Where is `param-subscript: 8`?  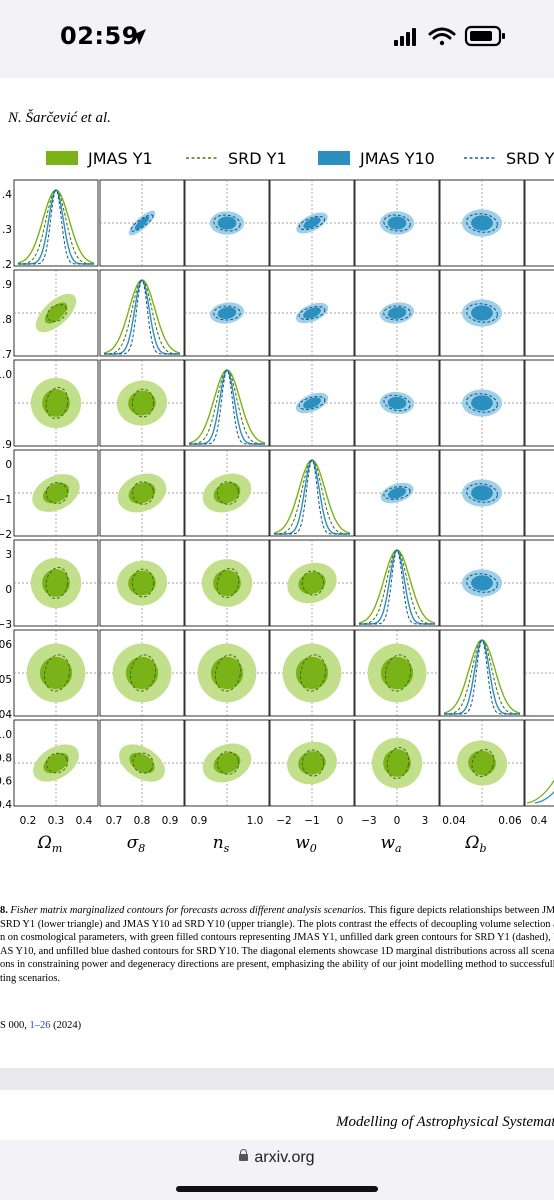 param-subscript: 8 is located at coordinates (141, 848).